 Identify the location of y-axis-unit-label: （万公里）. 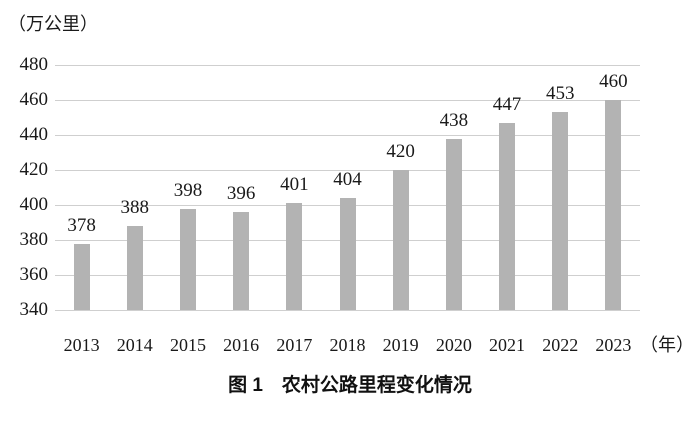
(53, 24).